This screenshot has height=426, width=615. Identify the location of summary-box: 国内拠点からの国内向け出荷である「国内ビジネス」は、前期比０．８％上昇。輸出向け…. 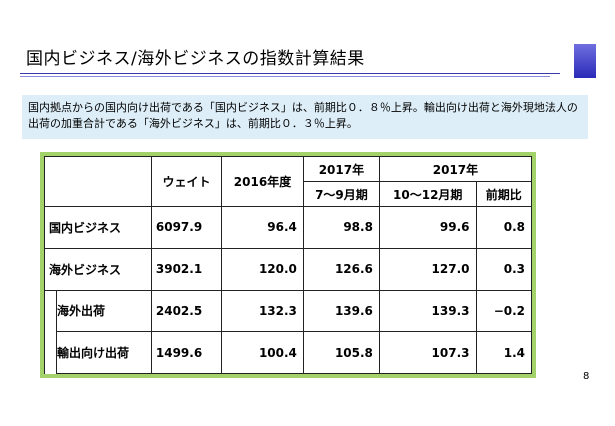
(305, 117).